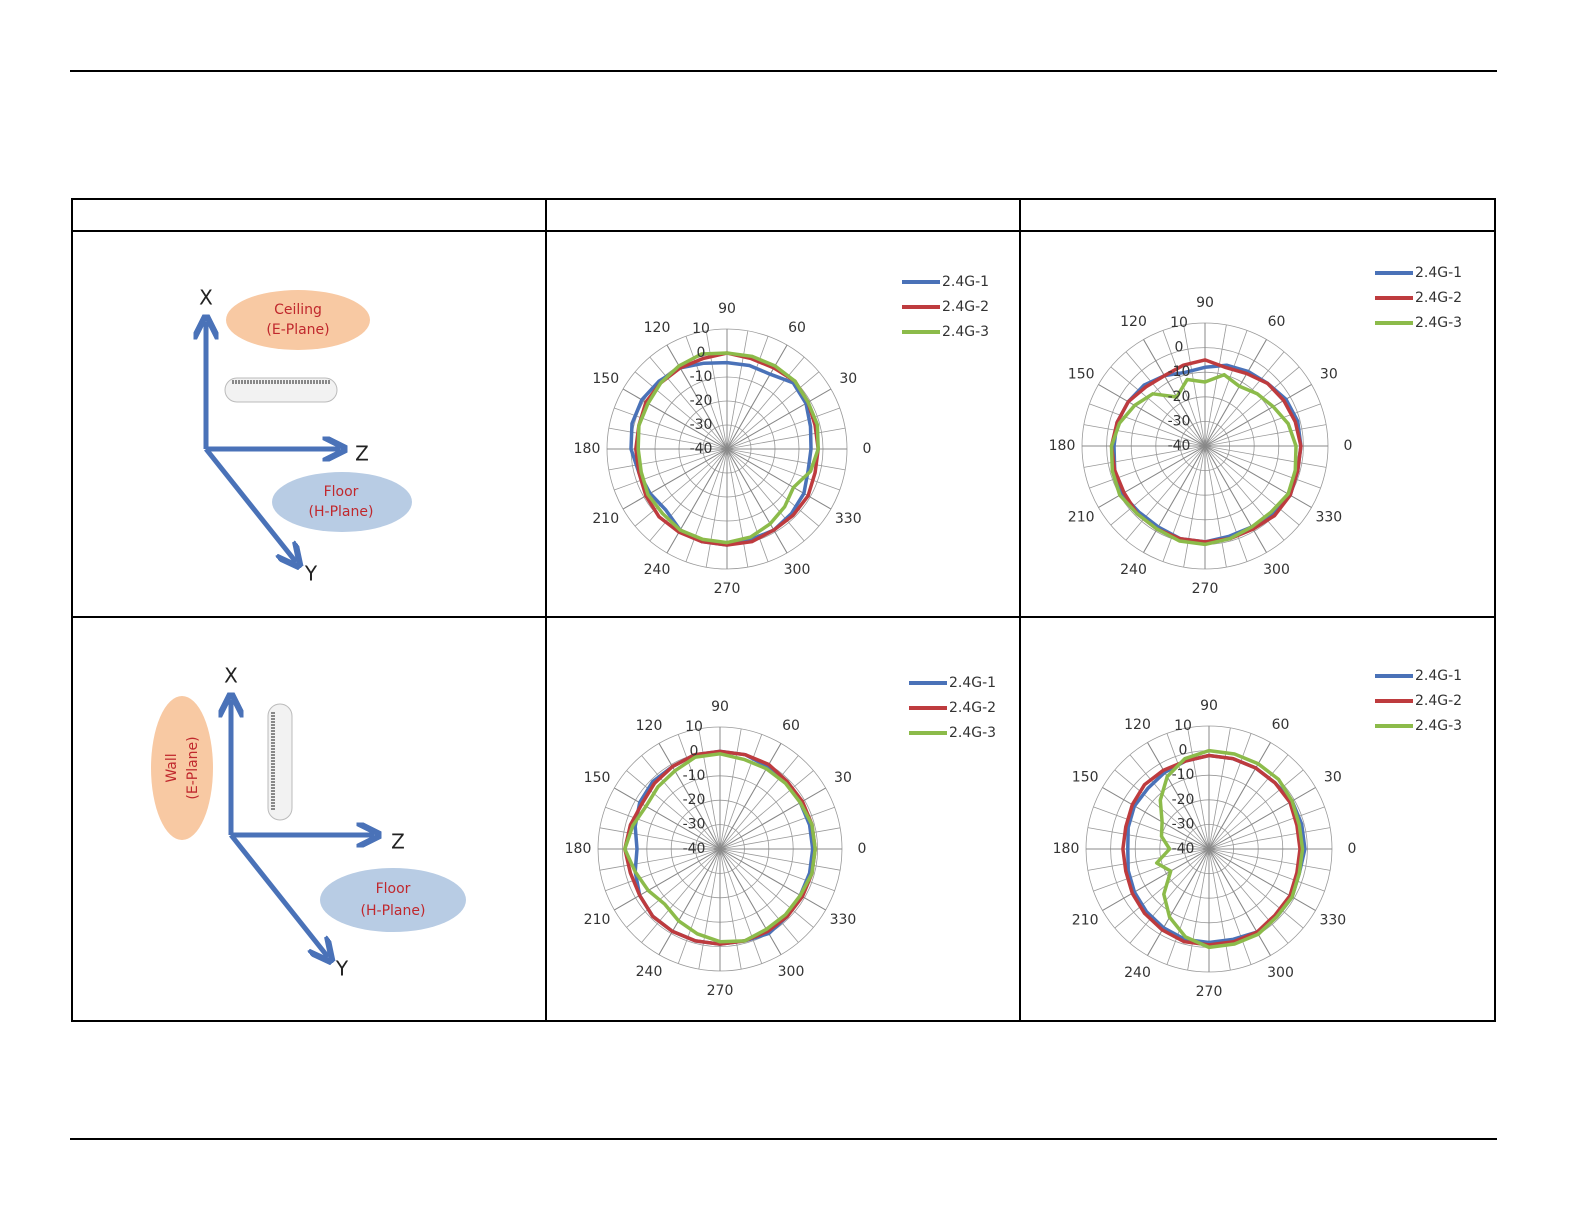 Image resolution: width=1584 pixels, height=1224 pixels. I want to click on angle-tick-label: 150, so click(1085, 778).